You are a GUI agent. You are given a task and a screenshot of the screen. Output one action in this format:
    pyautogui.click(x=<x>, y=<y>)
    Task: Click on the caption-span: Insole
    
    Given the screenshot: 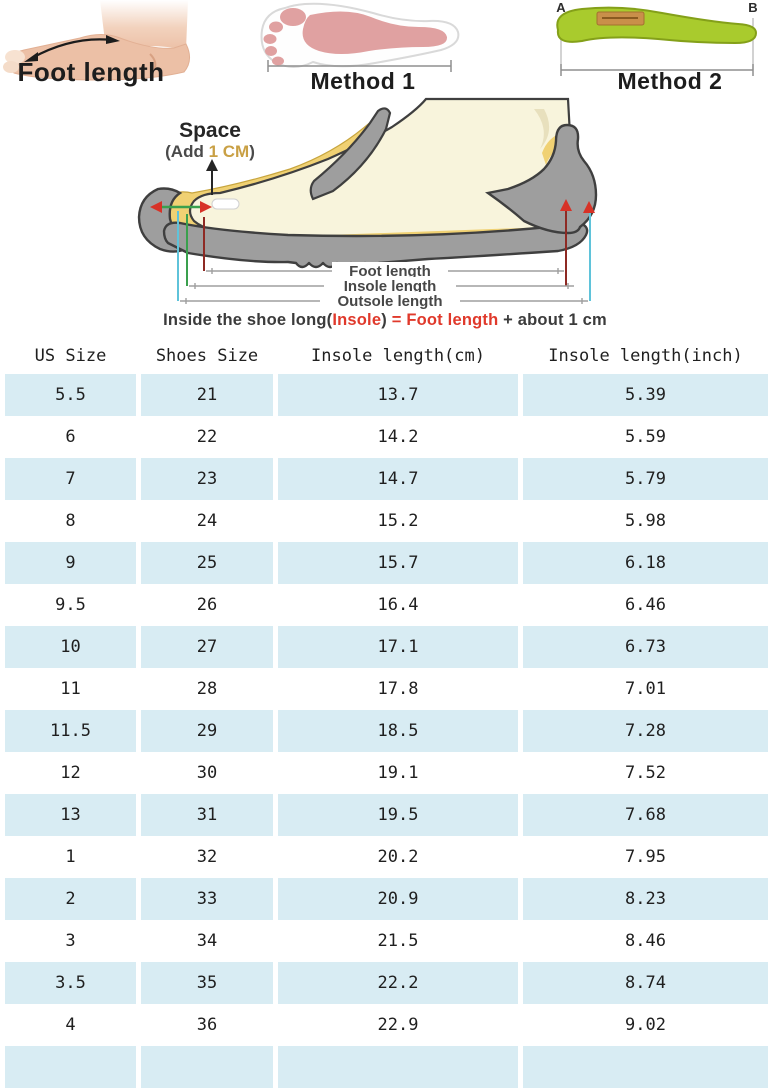 What is the action you would take?
    pyautogui.click(x=357, y=320)
    